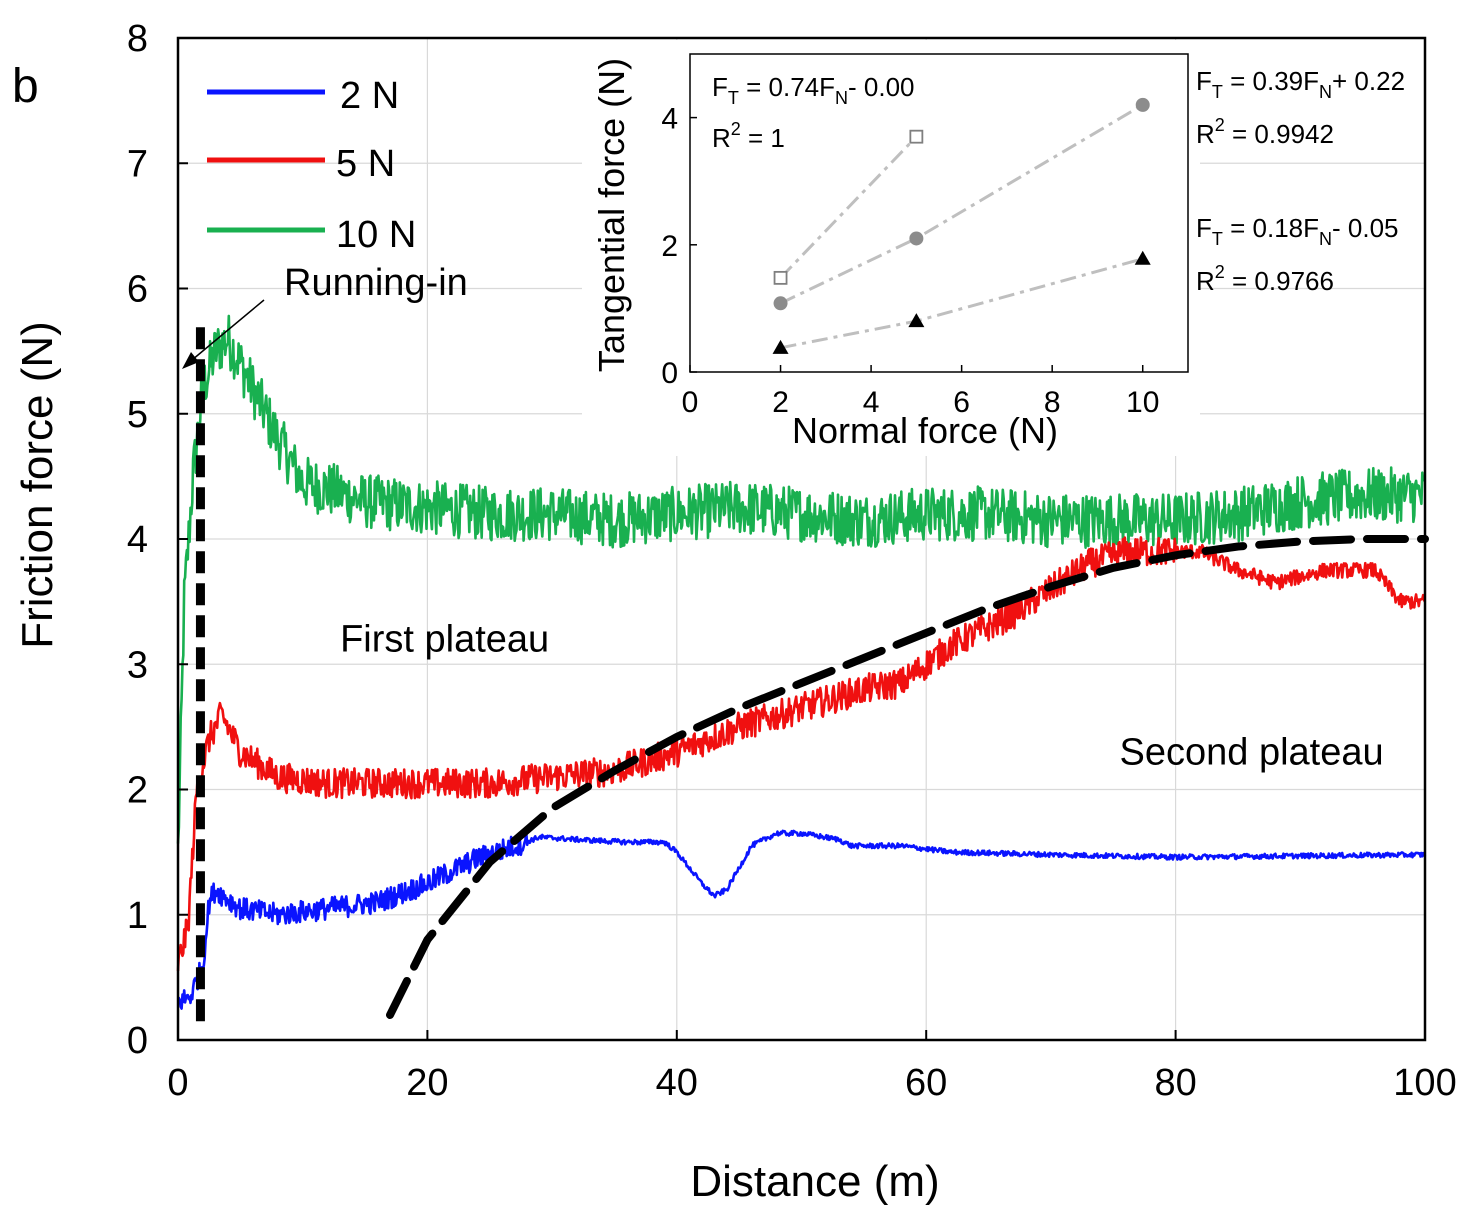 The height and width of the screenshot is (1212, 1464). I want to click on inset-frame, so click(939, 213).